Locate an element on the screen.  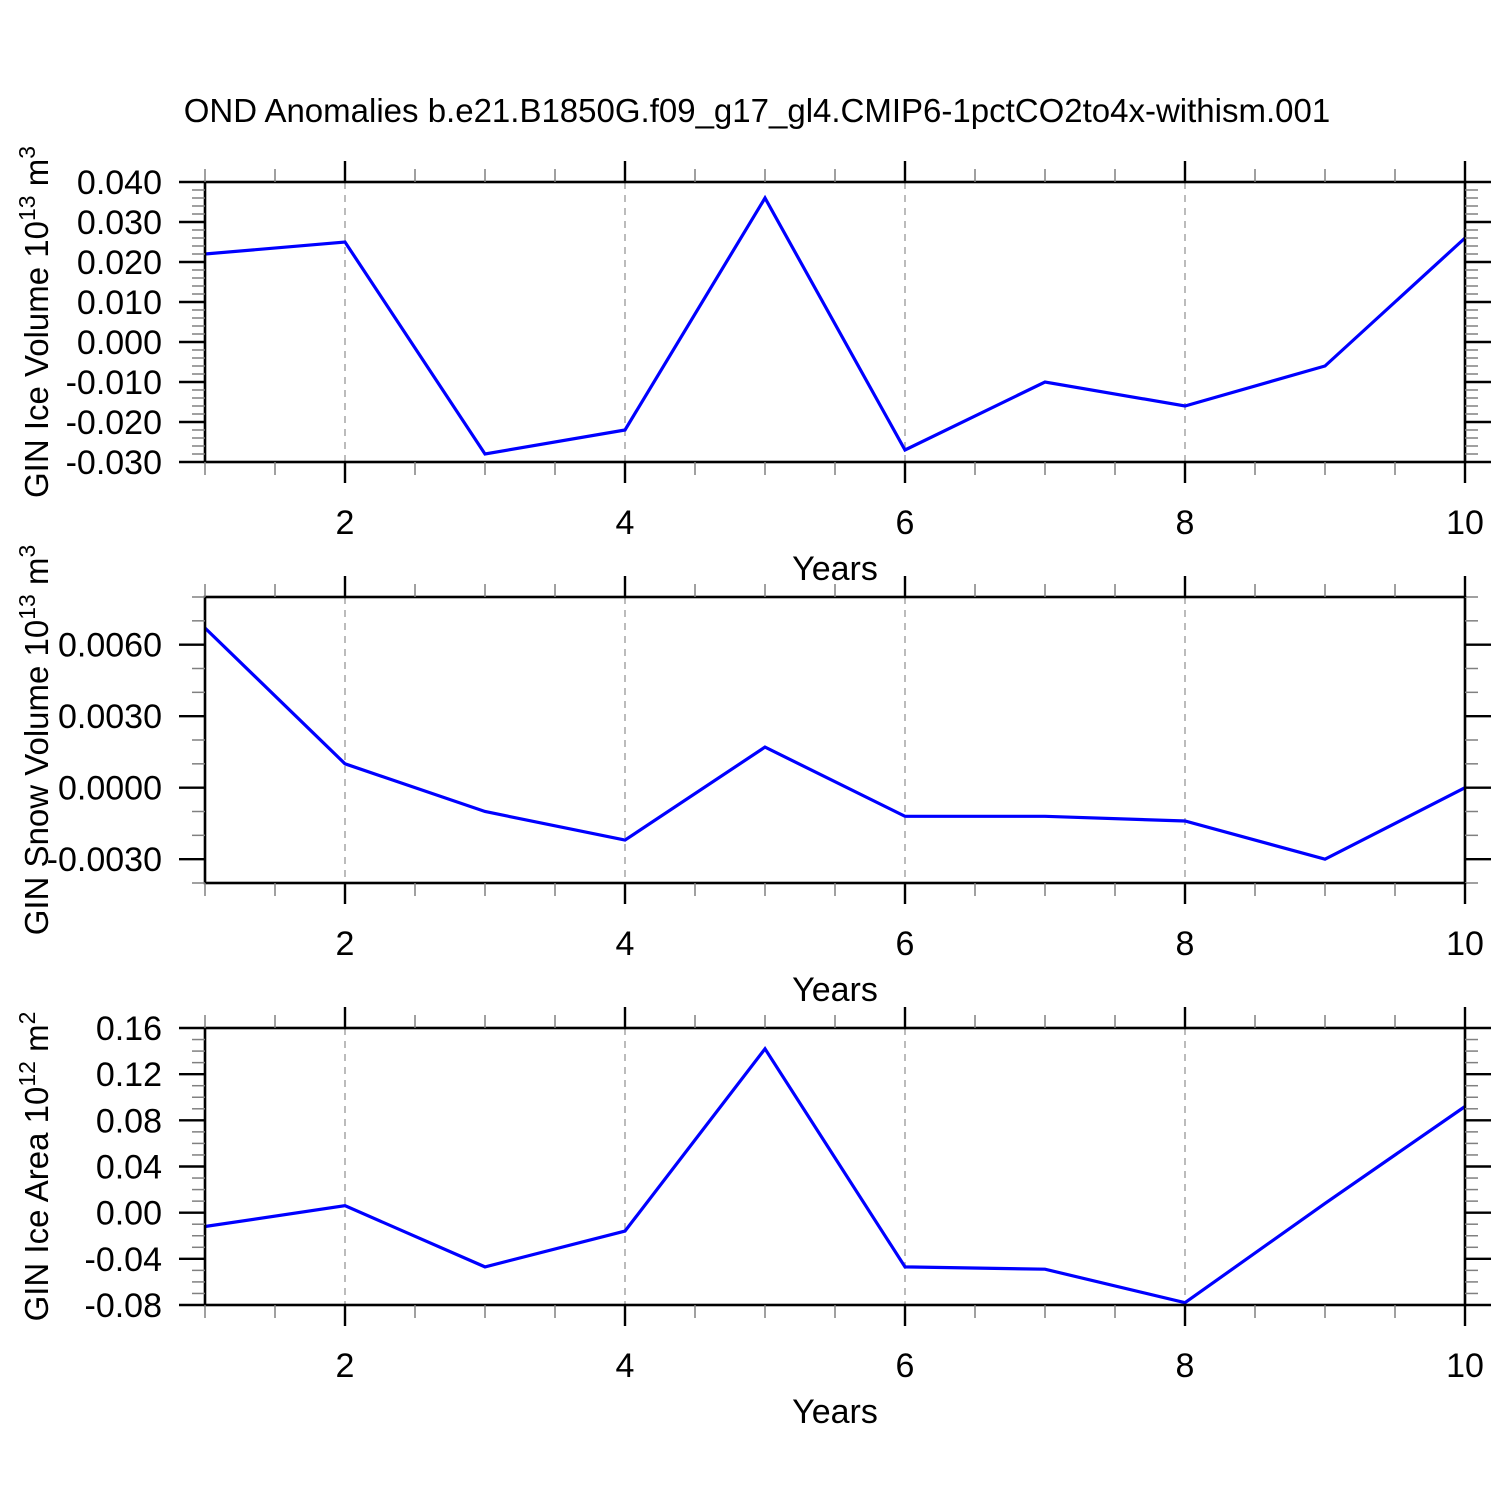
y-tick-label: 0.16 is located at coordinates (129, 1029).